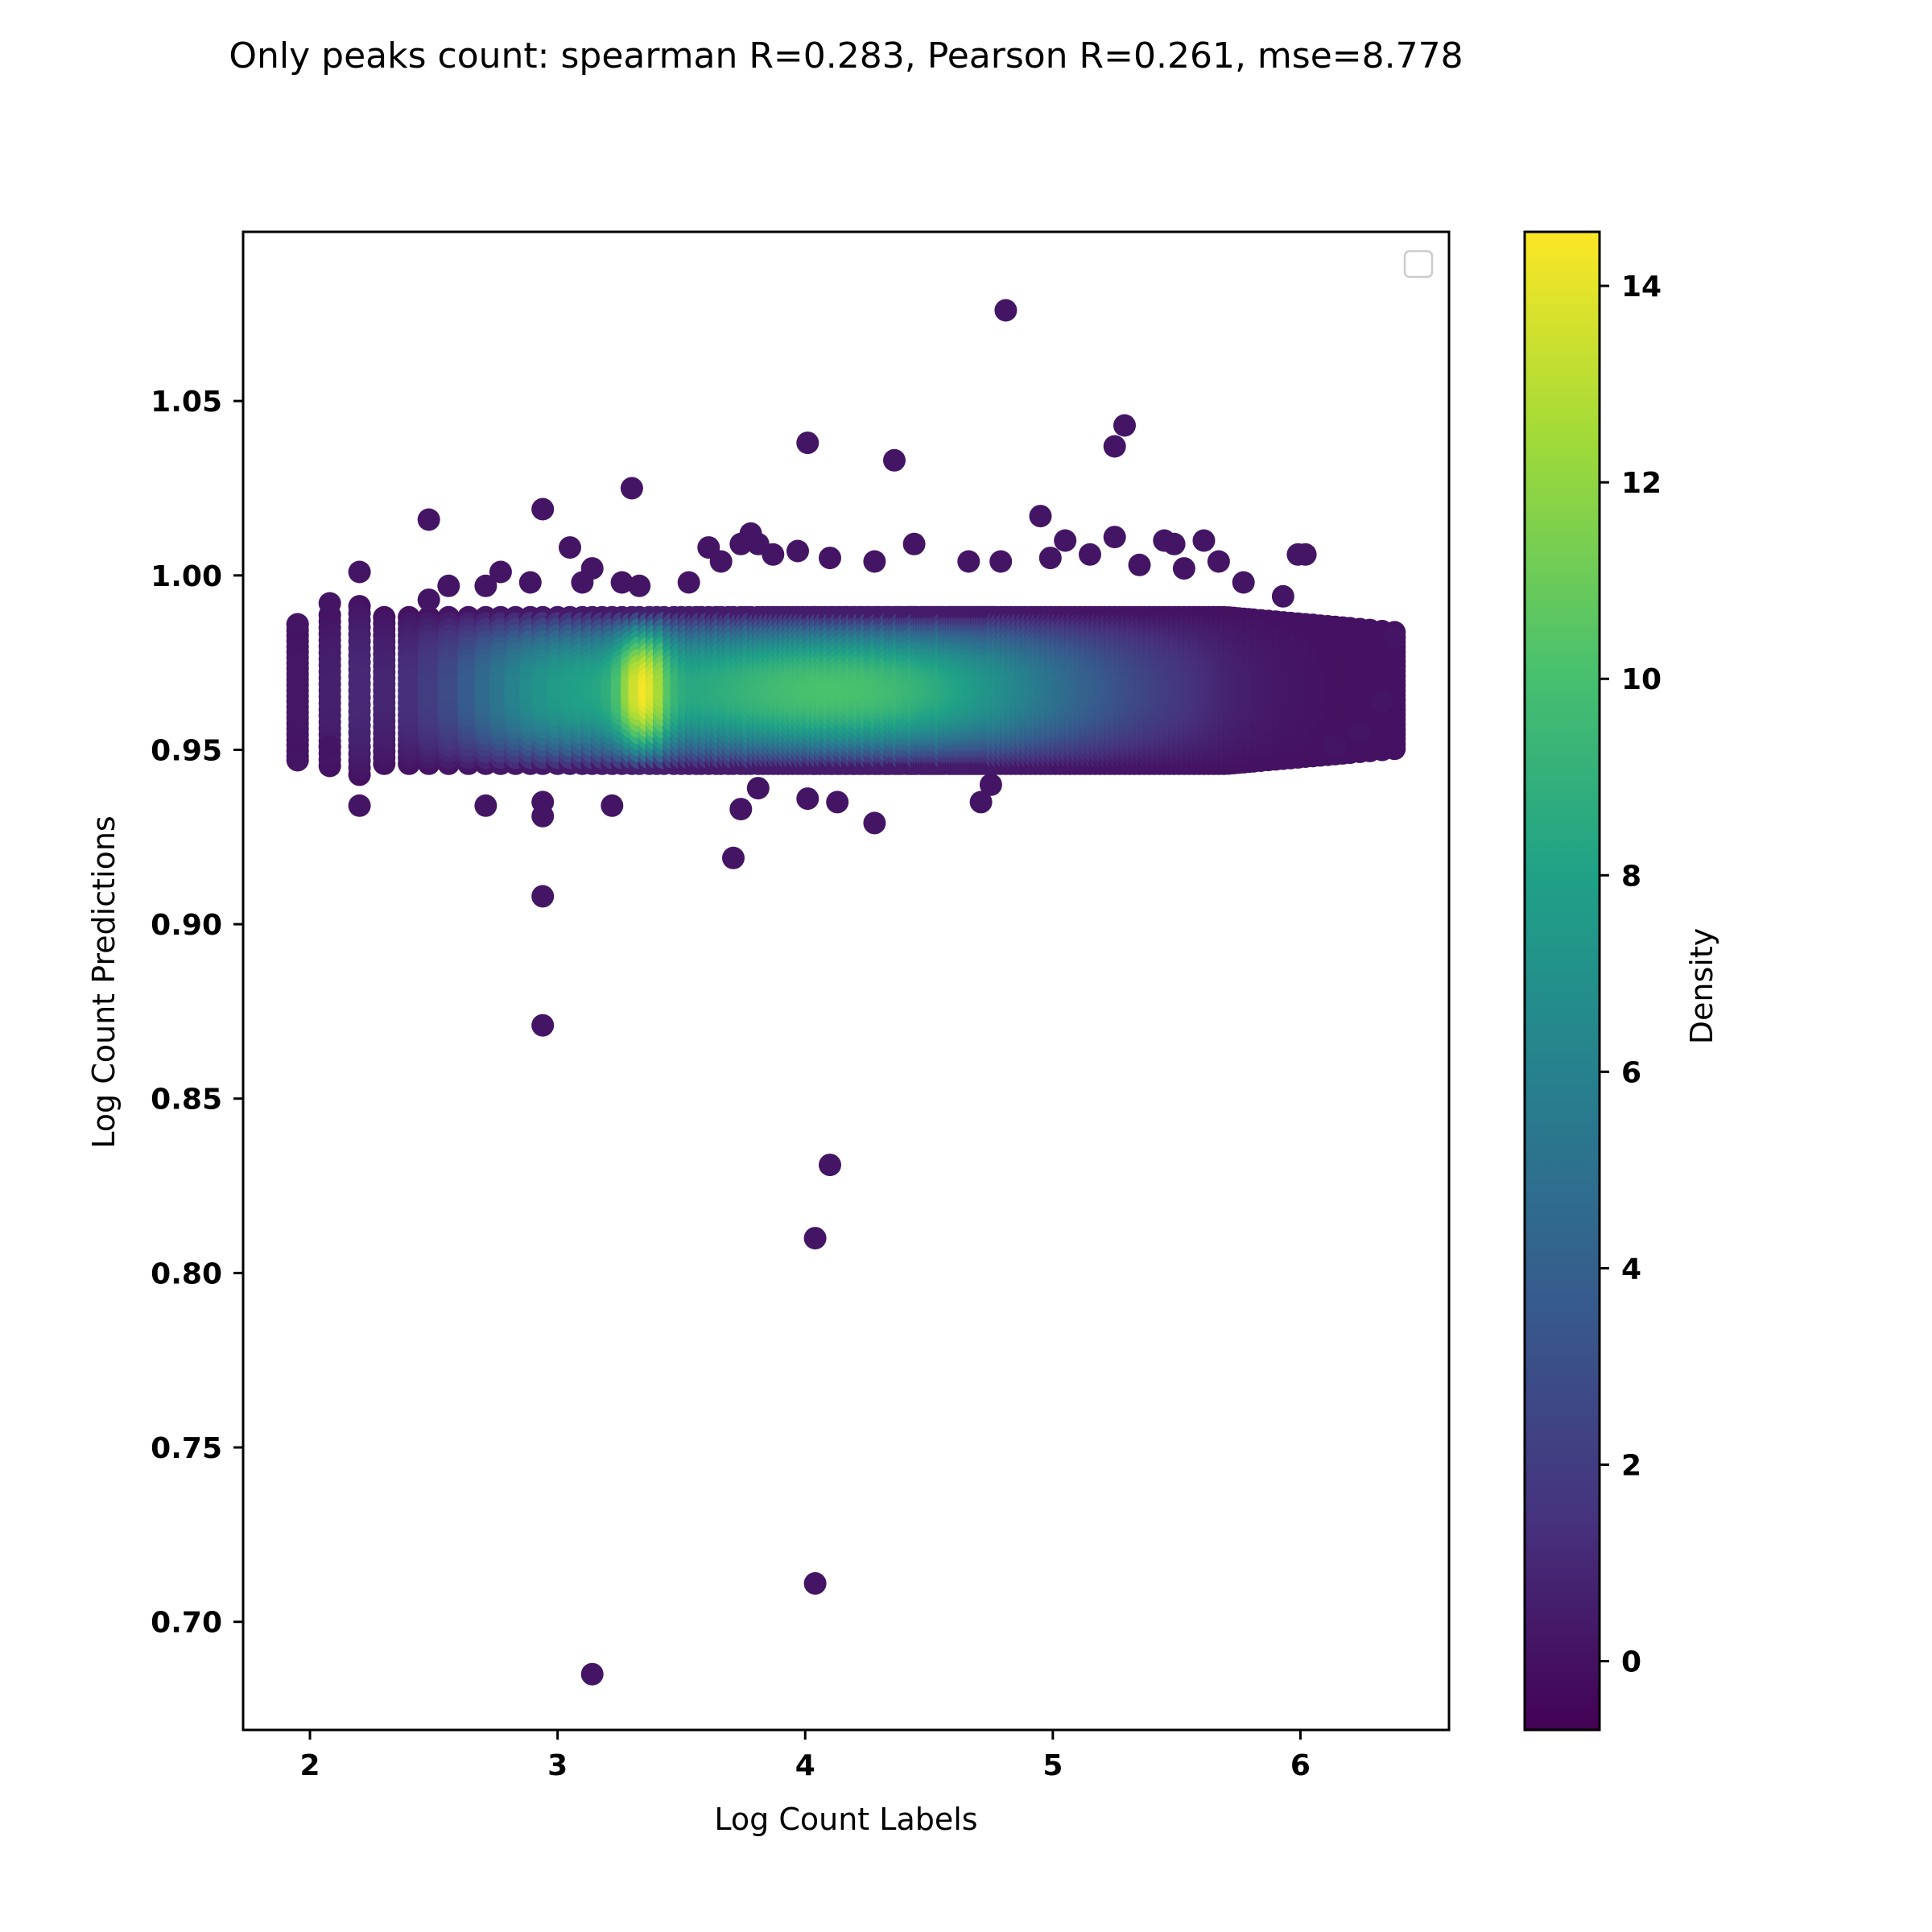  Describe the element at coordinates (1631, 1269) in the screenshot. I see `colorbar-tick-label: 4` at that location.